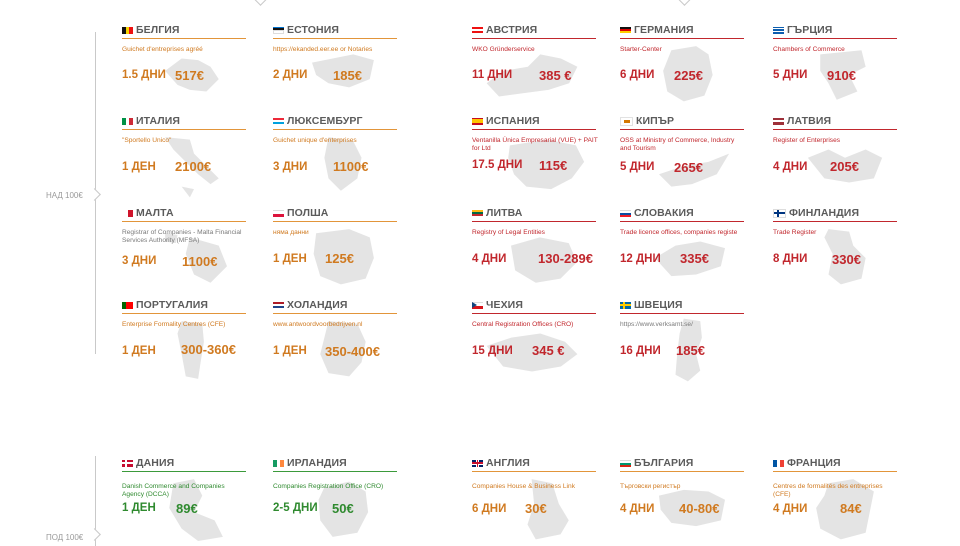 The image size is (960, 546). I want to click on registration-cost: 385 €, so click(555, 75).